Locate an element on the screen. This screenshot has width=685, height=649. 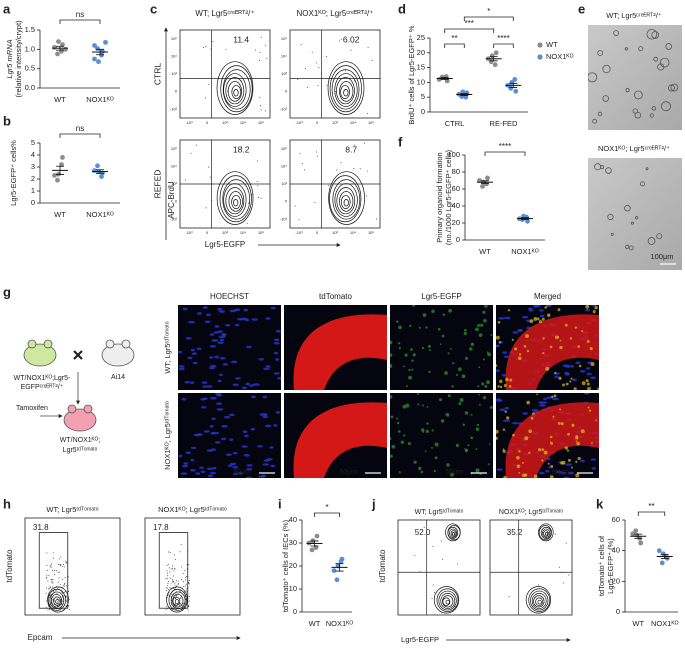
x-tick-label: NOX1ᴷᴼ is located at coordinates (525, 251).